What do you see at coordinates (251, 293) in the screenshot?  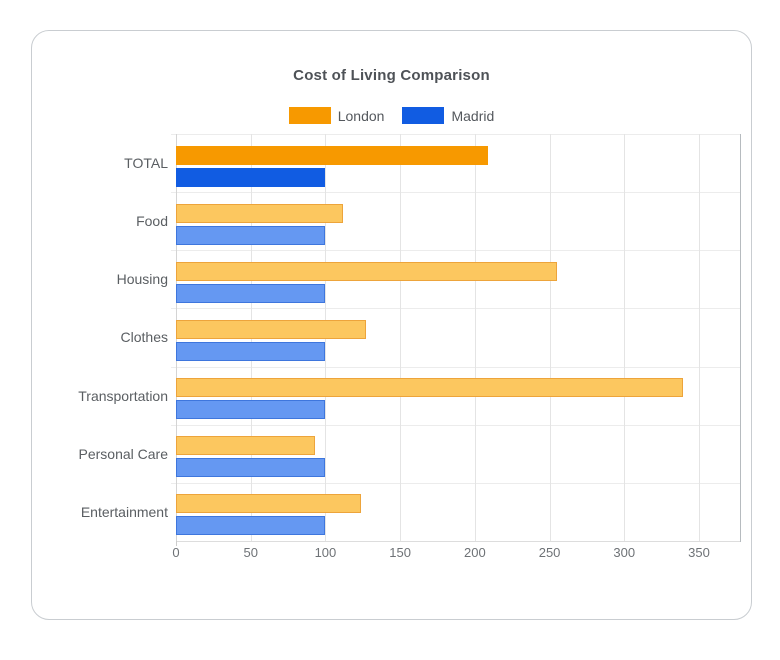 I see `bar-madrid-housing` at bounding box center [251, 293].